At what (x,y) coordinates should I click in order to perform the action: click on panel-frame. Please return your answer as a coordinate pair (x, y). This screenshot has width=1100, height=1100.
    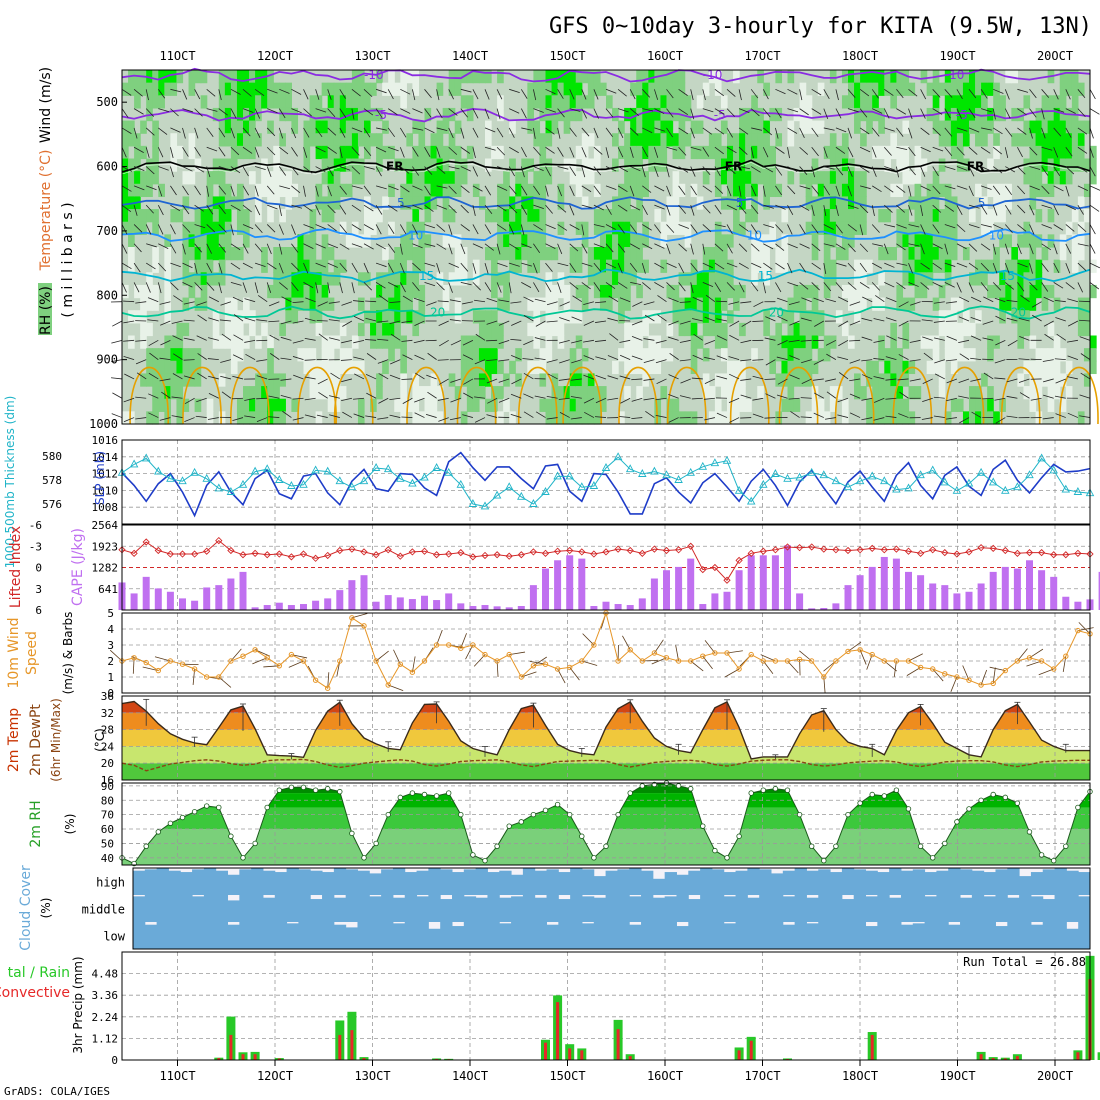
    Looking at the image, I should click on (606, 567).